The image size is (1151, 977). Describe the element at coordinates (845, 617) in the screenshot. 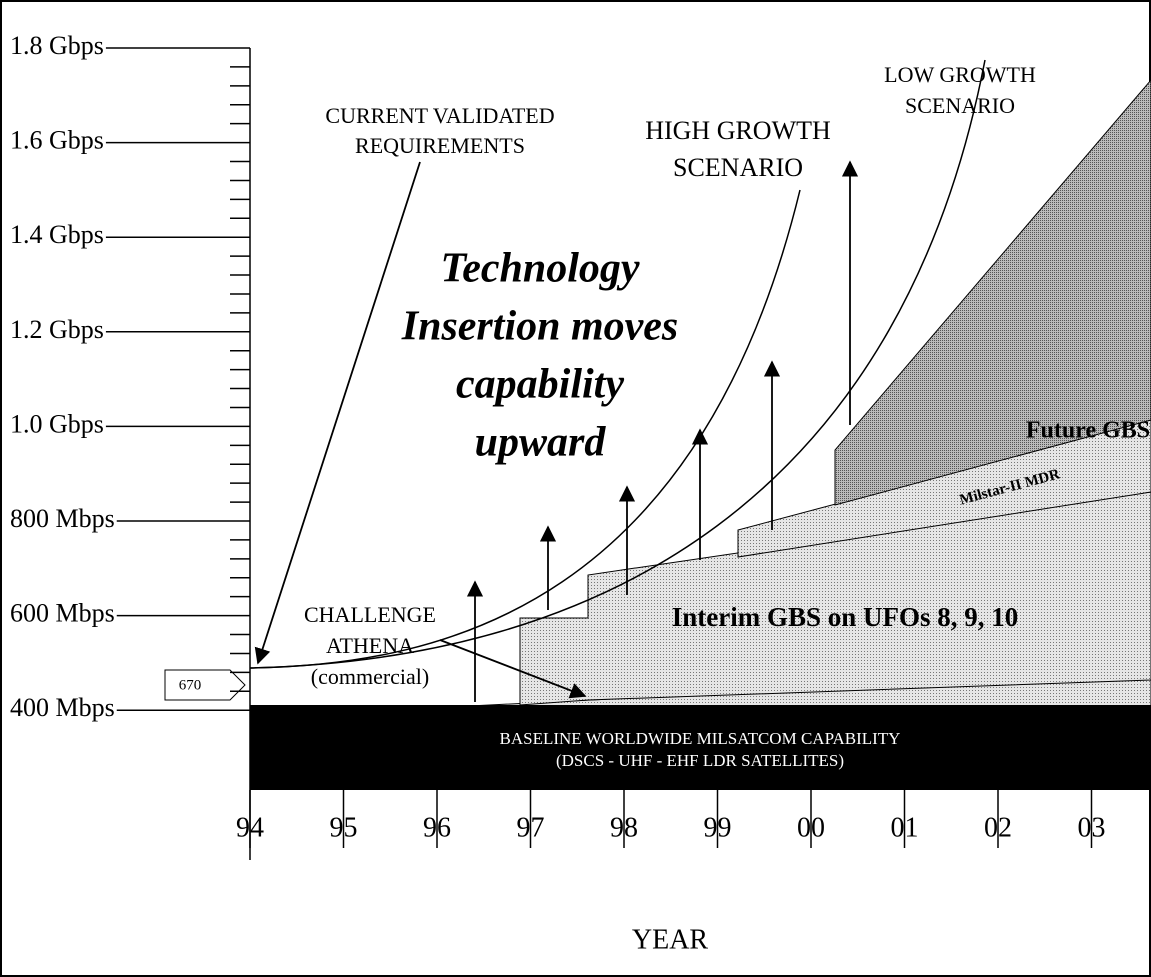

I see `interim-label: Interim GBS on UFOs 8, 9, 10` at that location.